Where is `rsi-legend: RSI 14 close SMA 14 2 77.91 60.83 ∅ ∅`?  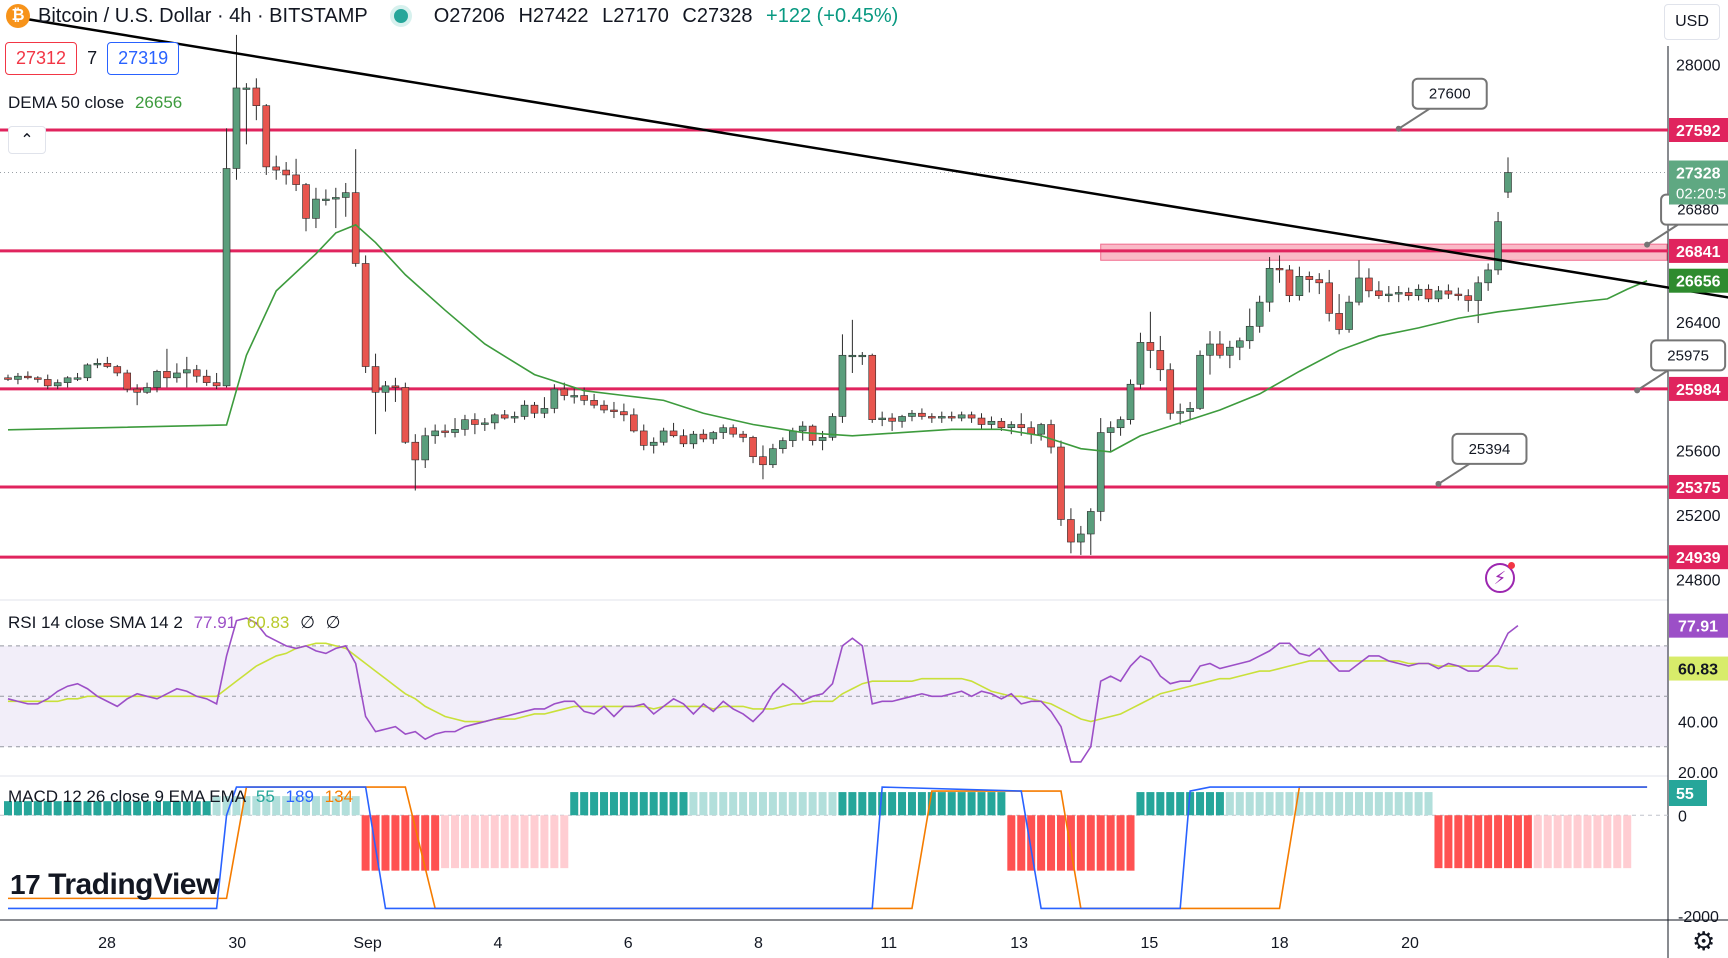
rsi-legend: RSI 14 close SMA 14 2 77.91 60.83 ∅ ∅ is located at coordinates (174, 623).